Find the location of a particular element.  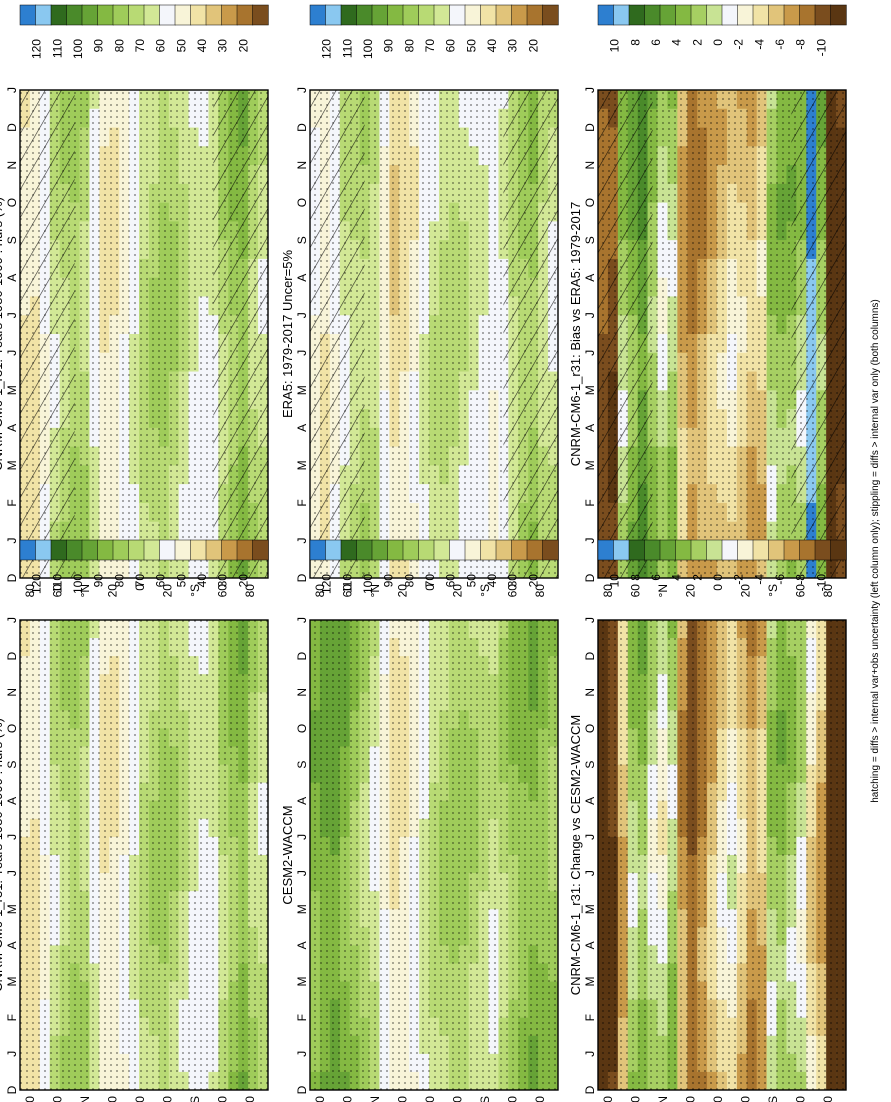

colorbar-label: 40 is located at coordinates (492, 46).